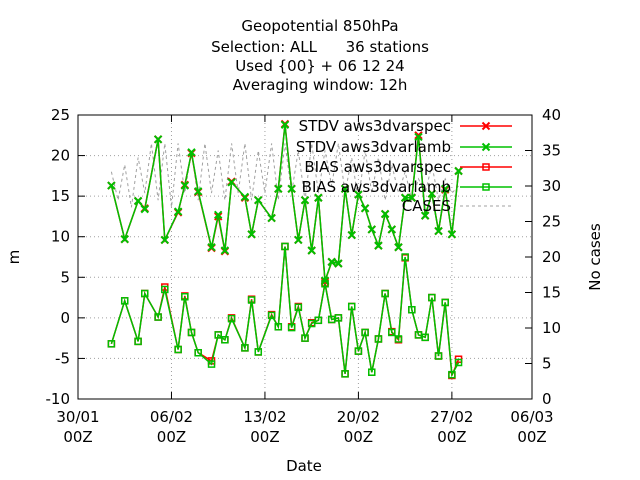  What do you see at coordinates (376, 187) in the screenshot?
I see `legend-label: BIAS aws3dvarlamb` at bounding box center [376, 187].